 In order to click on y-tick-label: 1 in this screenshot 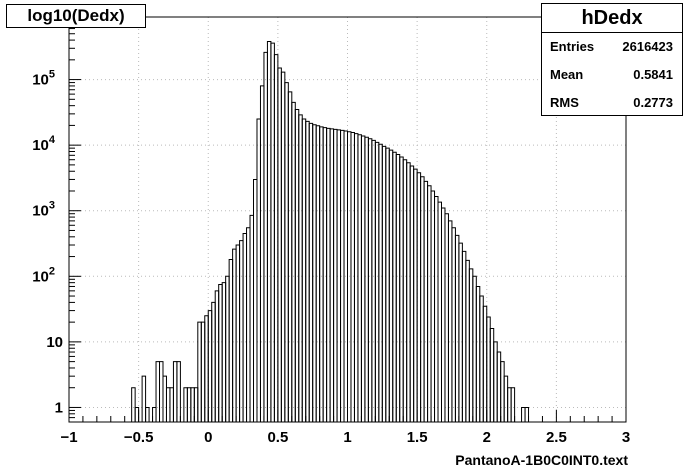, I will do `click(59, 407)`.